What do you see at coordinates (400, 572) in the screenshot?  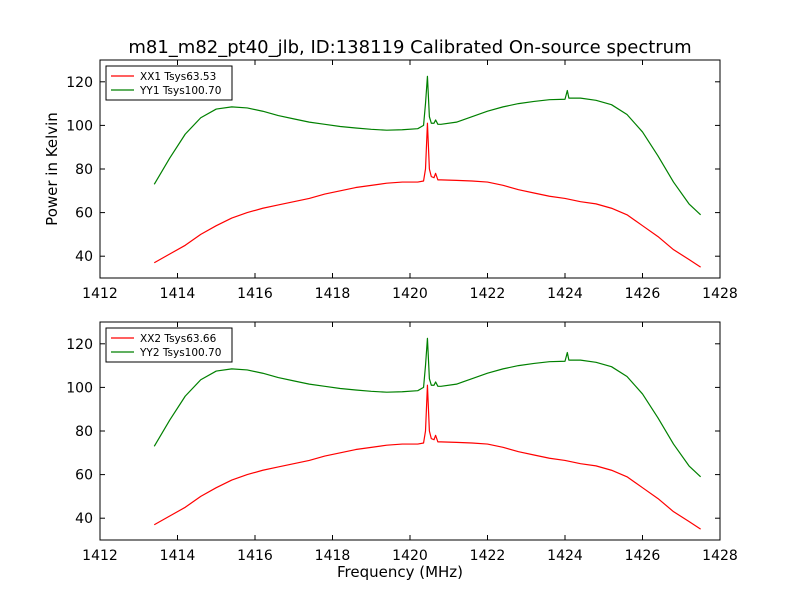 I see `x-axis-label: Frequency (MHz)` at bounding box center [400, 572].